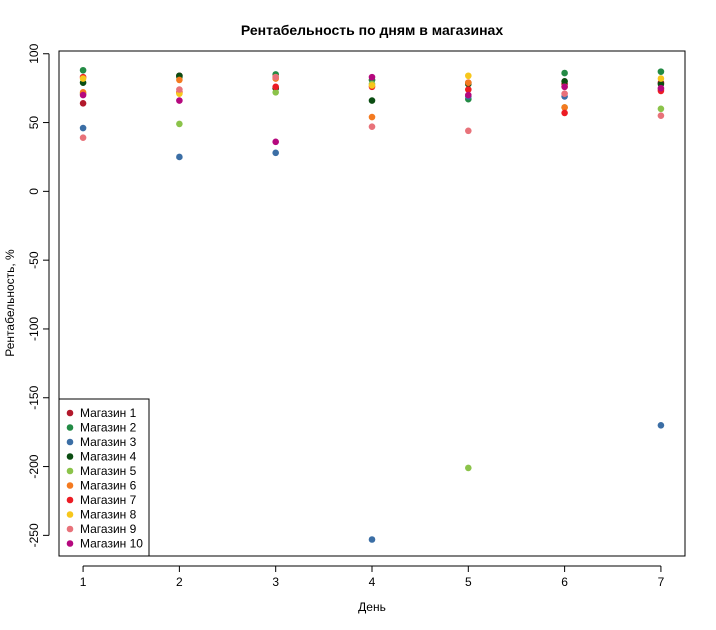  Describe the element at coordinates (372, 607) in the screenshot. I see `x-axis-label: День` at that location.